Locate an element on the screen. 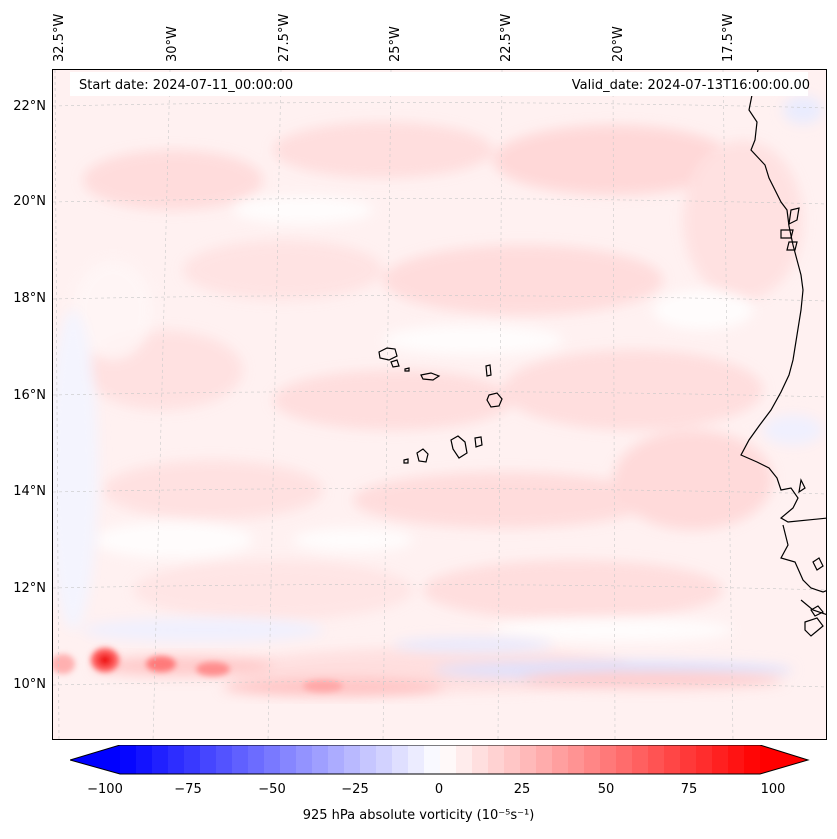 The image size is (837, 839). lon-label: 25°W is located at coordinates (395, 44).